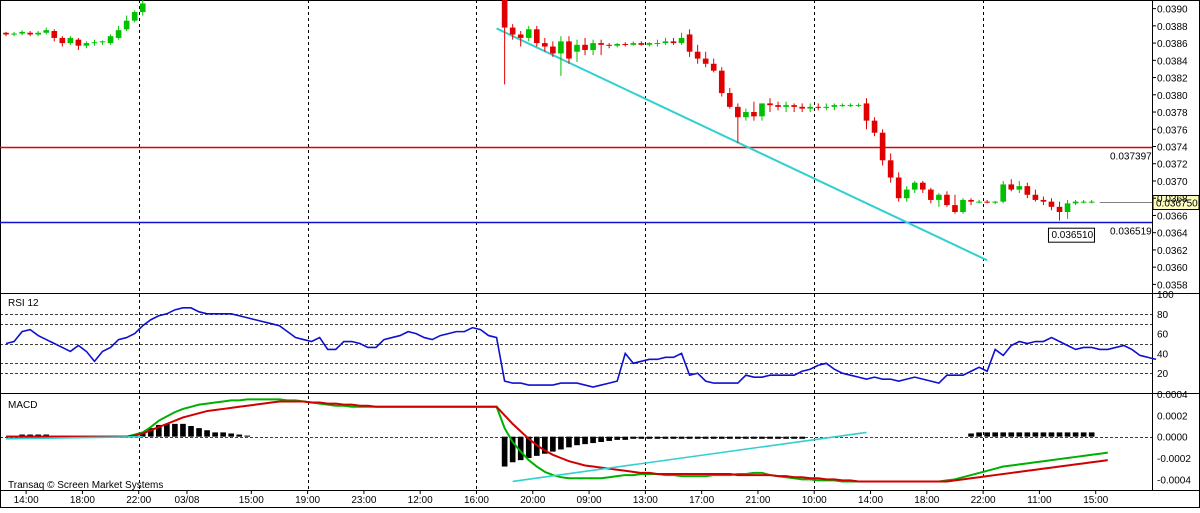 The image size is (1200, 513). Describe the element at coordinates (1163, 335) in the screenshot. I see `rsi-tick-label: 60` at that location.